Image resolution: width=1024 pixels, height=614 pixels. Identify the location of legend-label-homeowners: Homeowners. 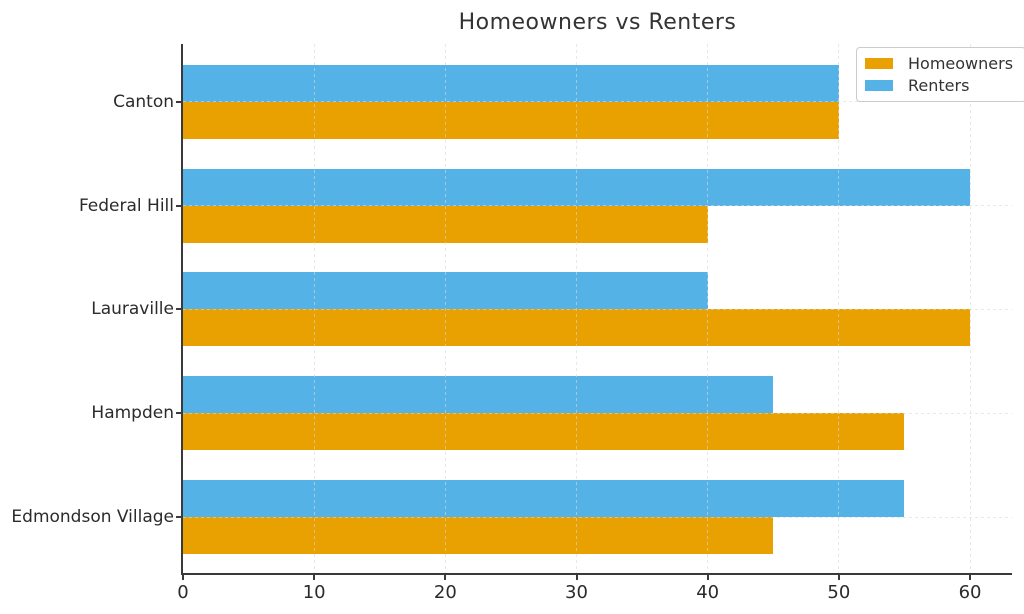
(961, 63).